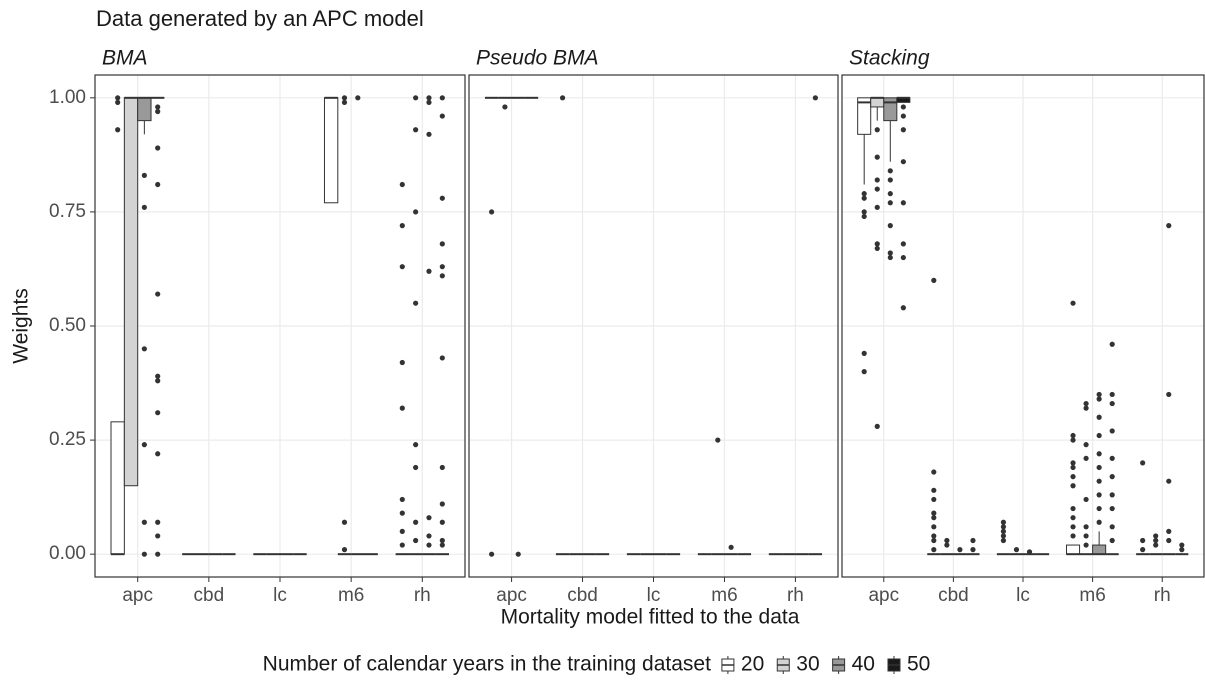  Describe the element at coordinates (260, 18) in the screenshot. I see `chart-title: Data generated by an APC model` at that location.